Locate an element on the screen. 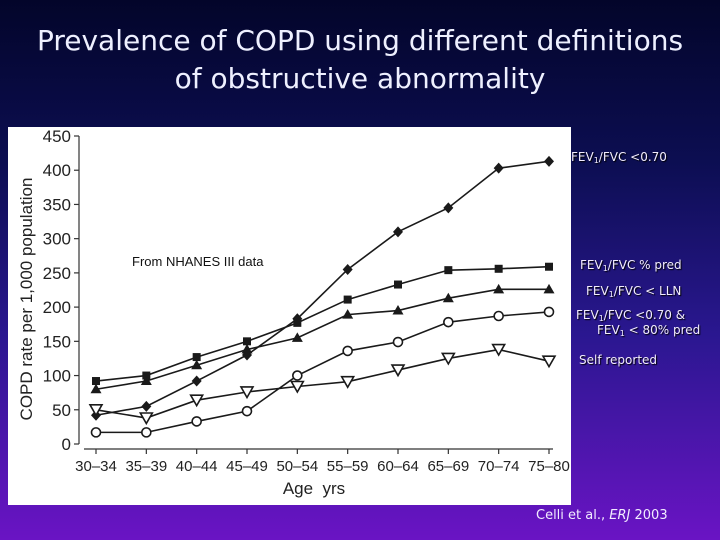 This screenshot has height=540, width=720. x-tick-label: 35–39 is located at coordinates (146, 466).